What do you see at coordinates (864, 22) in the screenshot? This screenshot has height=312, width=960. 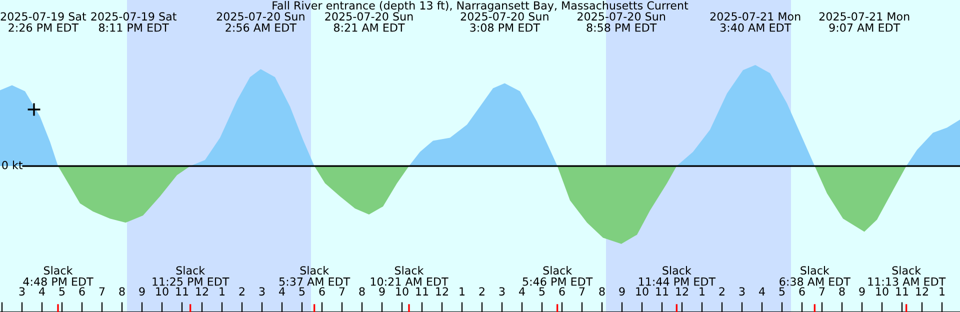 I see `text: 2025-07-21 Mon 9:07 AM EDT` at bounding box center [864, 22].